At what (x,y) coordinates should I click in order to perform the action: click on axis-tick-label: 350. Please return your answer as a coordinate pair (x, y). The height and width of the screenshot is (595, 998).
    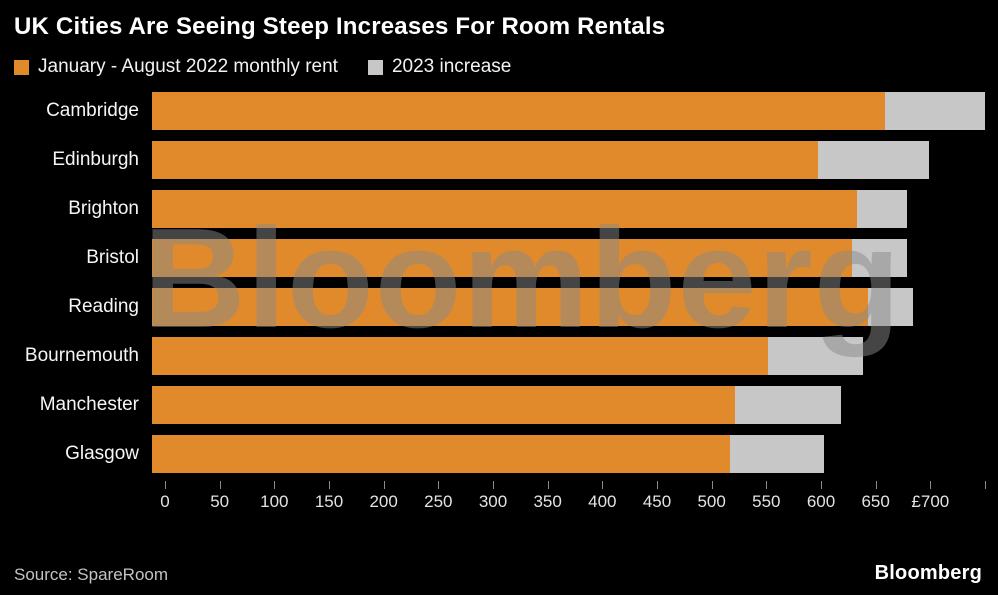
    Looking at the image, I should click on (547, 501).